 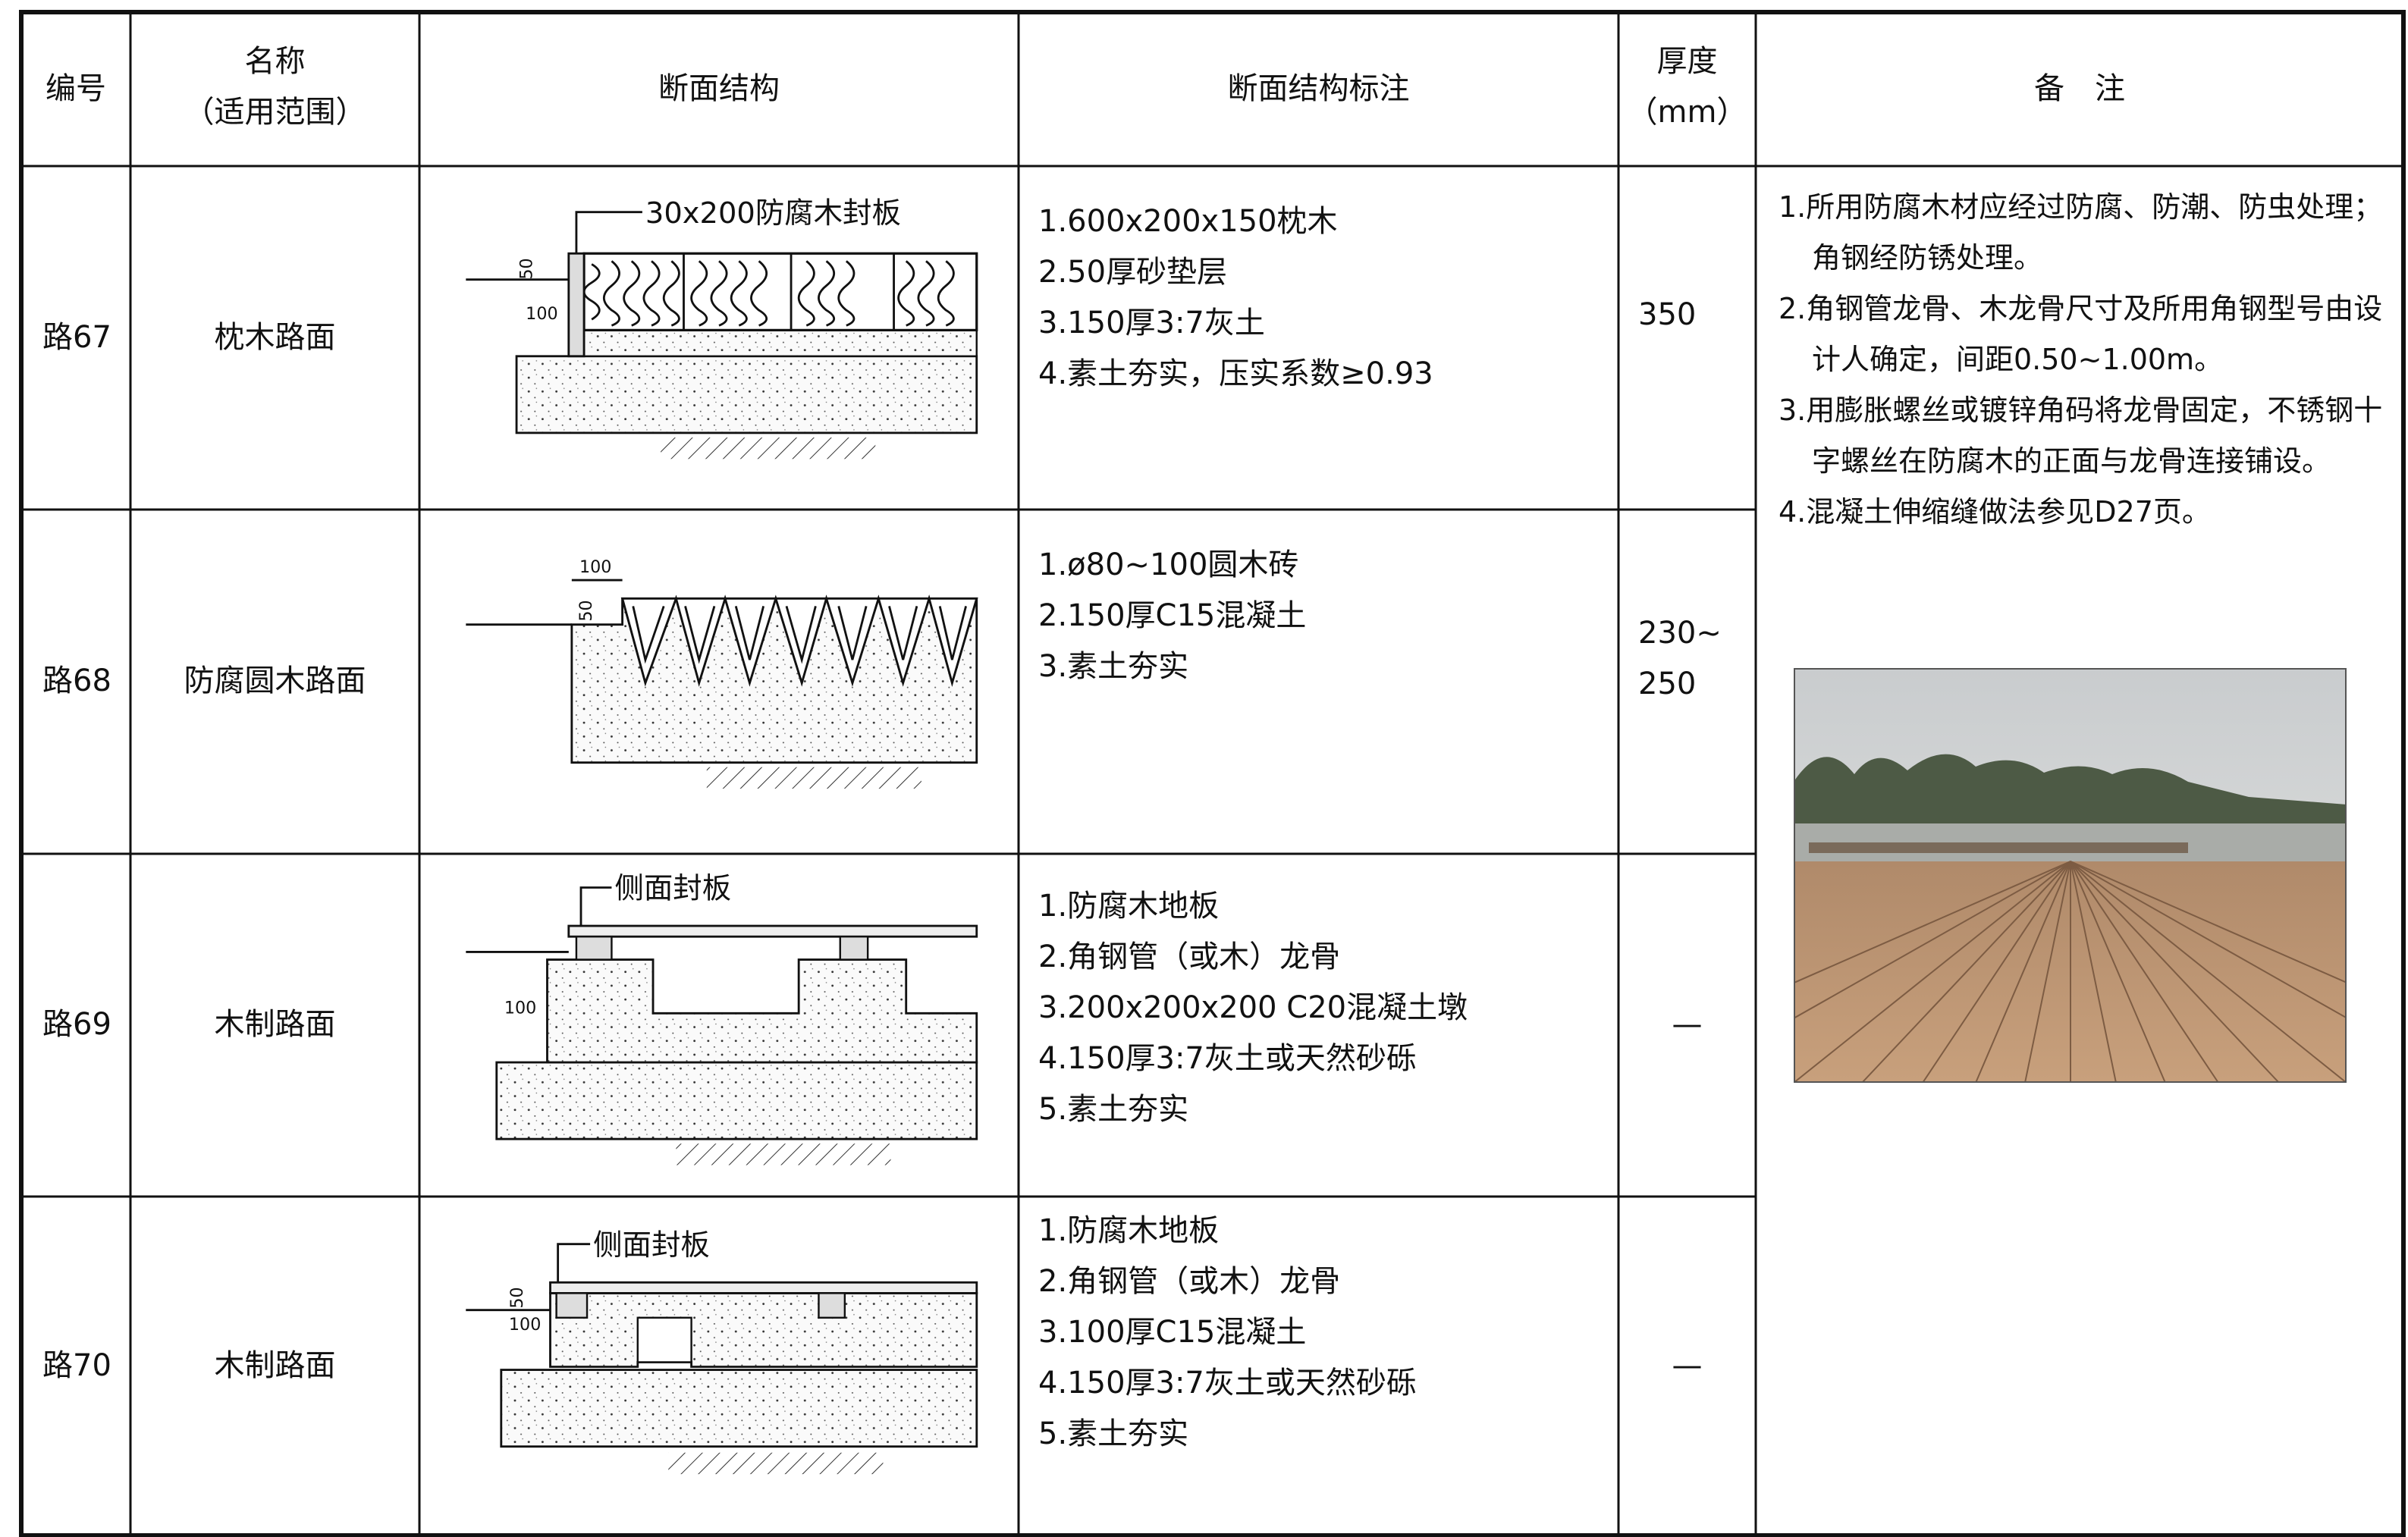 I want to click on header-cell: 断面结构, so click(x=719, y=88).